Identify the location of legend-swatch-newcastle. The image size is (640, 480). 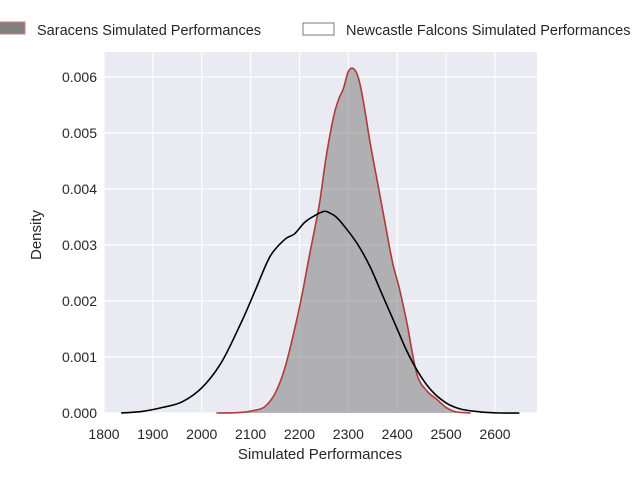
(318, 29).